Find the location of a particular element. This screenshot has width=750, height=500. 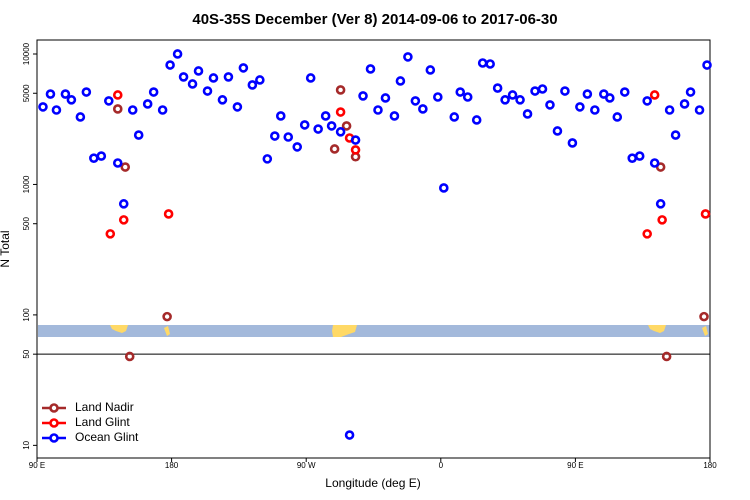

y-tick-label: 50 is located at coordinates (26, 353).